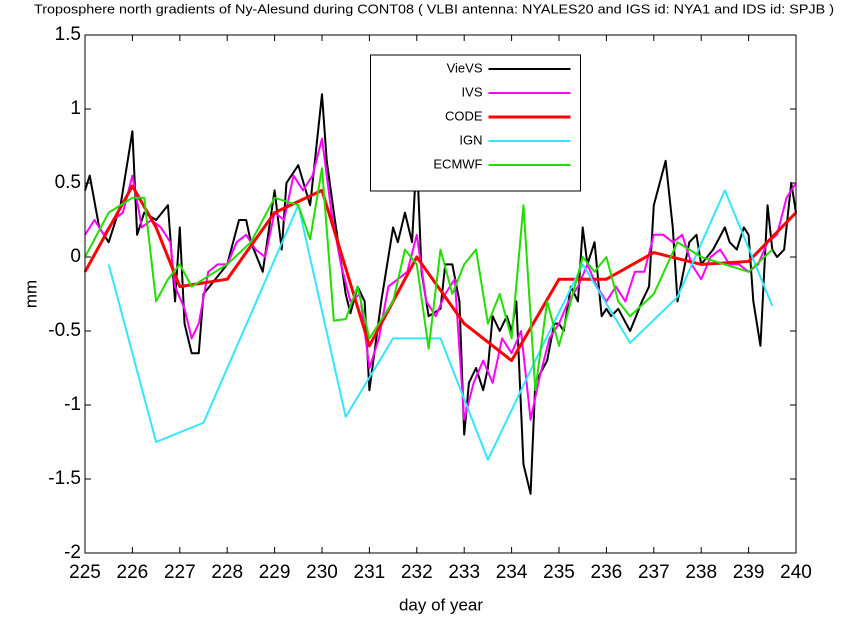 Image resolution: width=854 pixels, height=619 pixels. What do you see at coordinates (749, 572) in the screenshot?
I see `x-tick-label: 239` at bounding box center [749, 572].